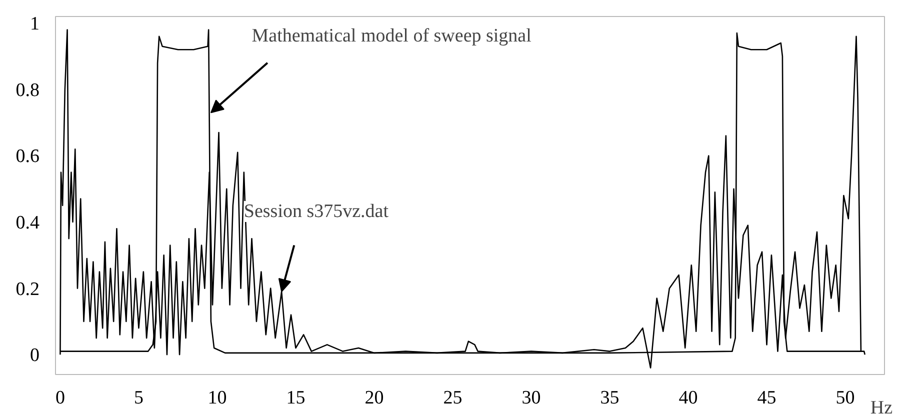 The height and width of the screenshot is (416, 924). I want to click on y-tick-label: 0, so click(35, 355).